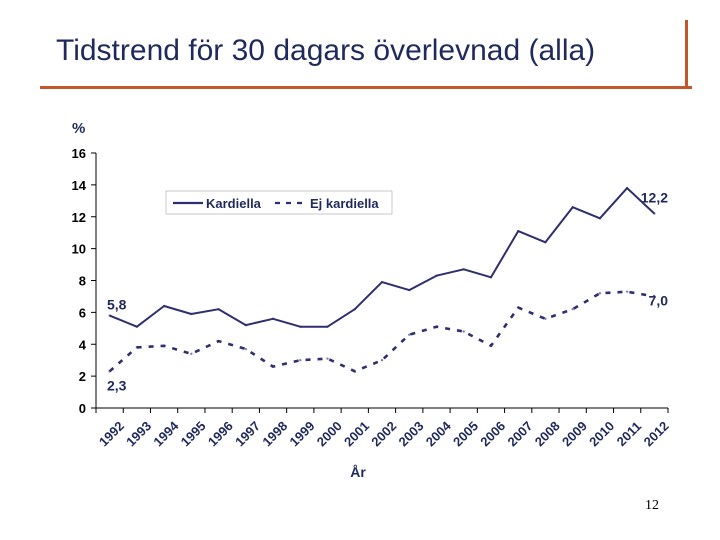 The image size is (720, 540). I want to click on x-tick-label: 2002, so click(383, 433).